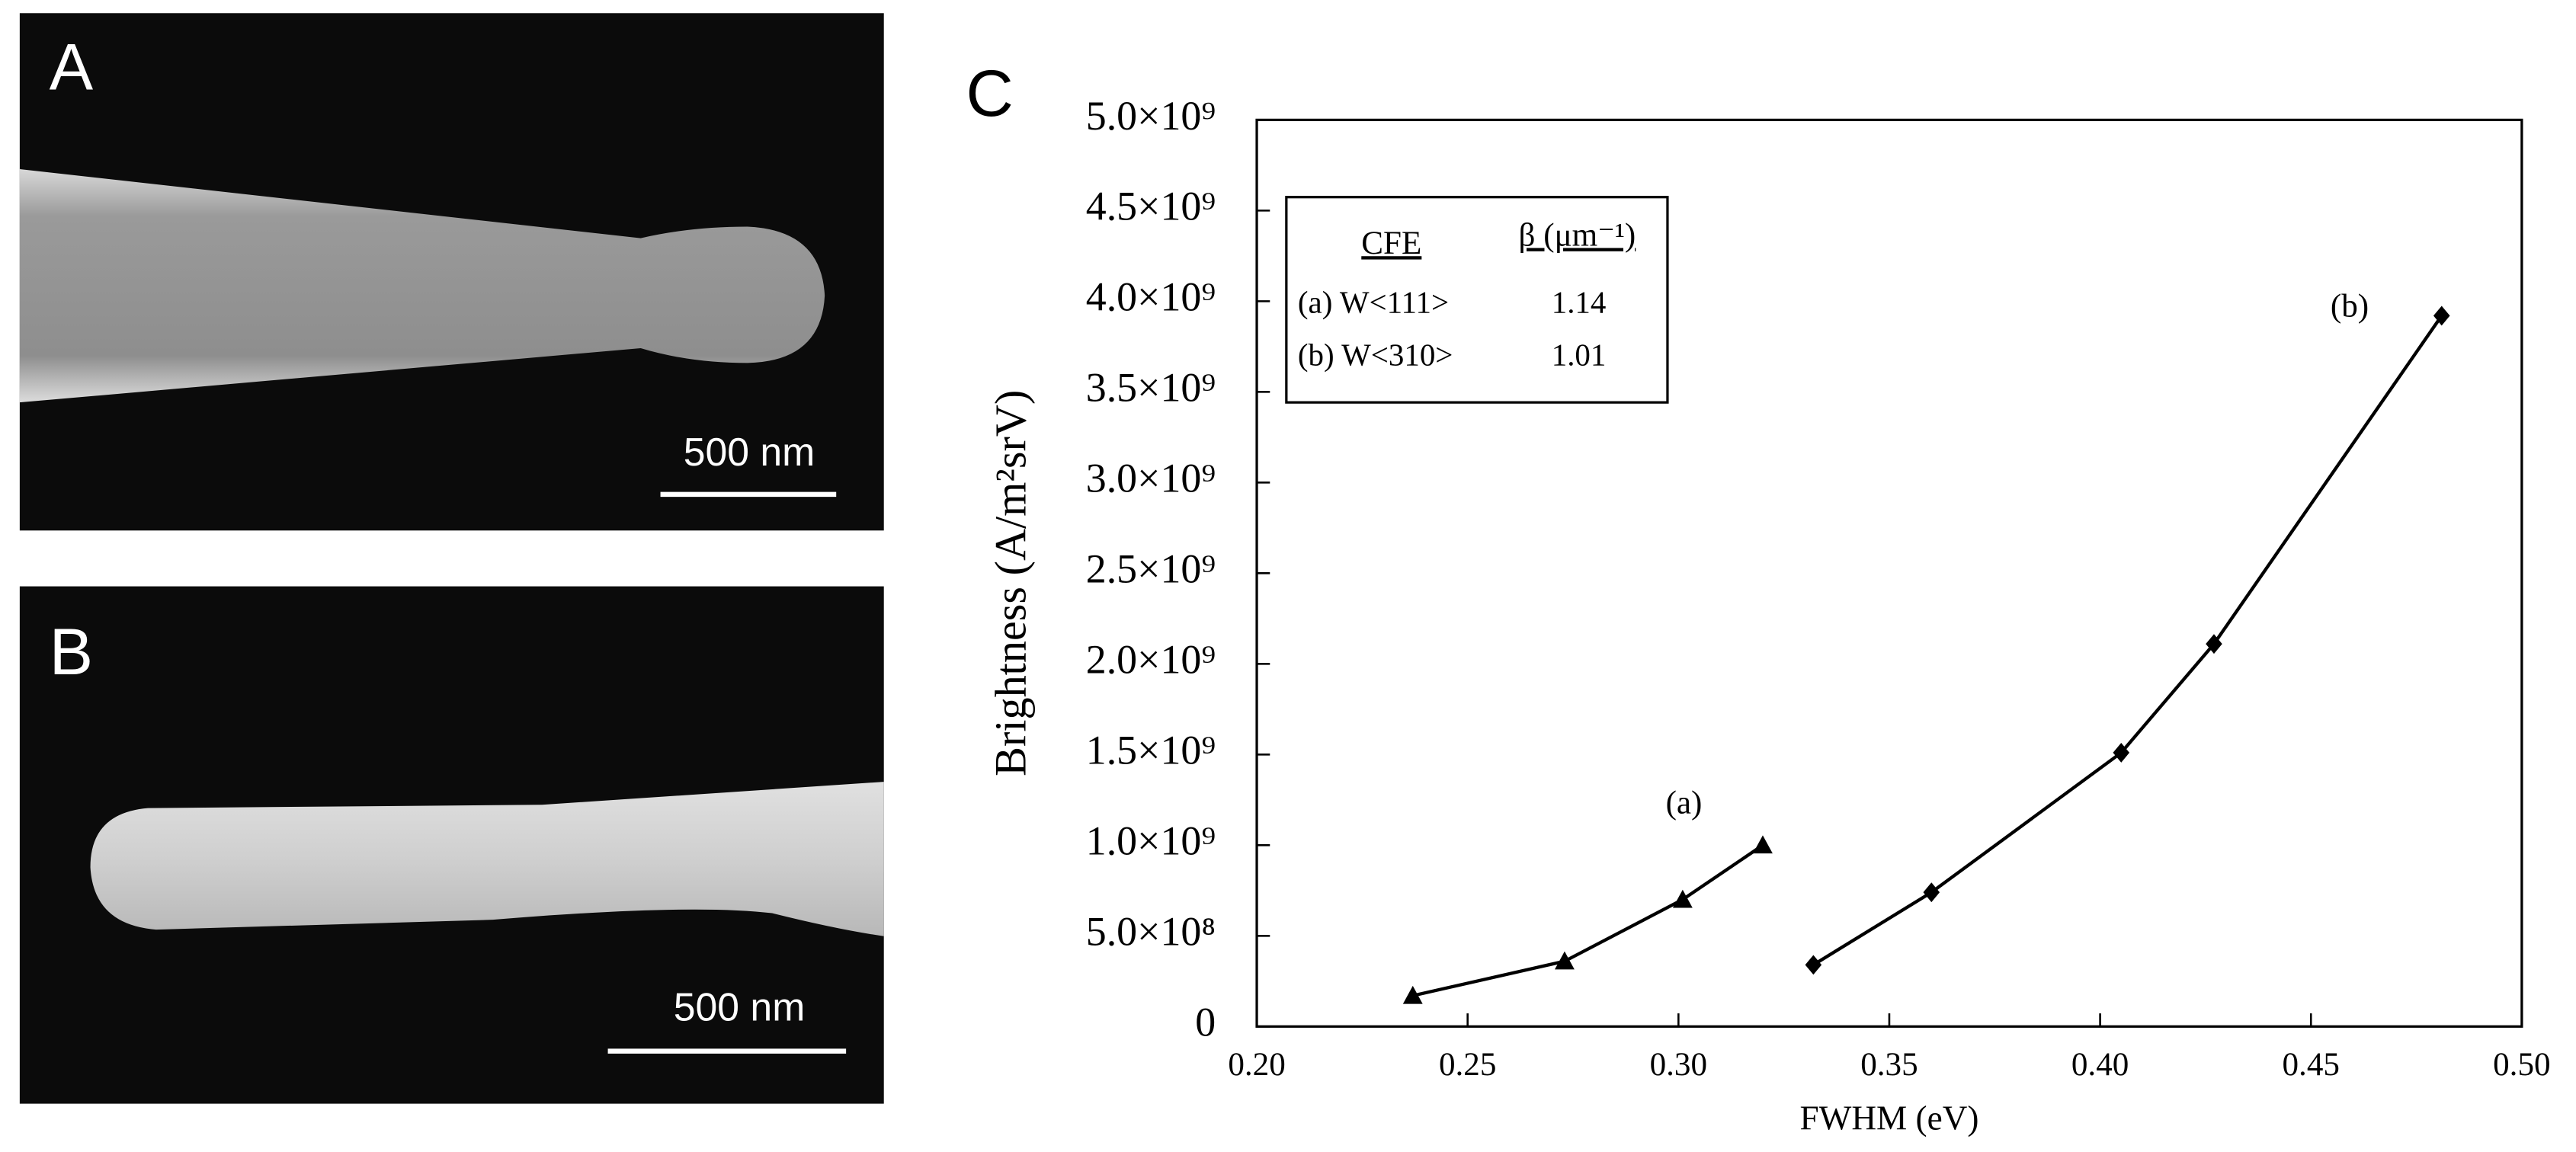 The image size is (2576, 1152). Describe the element at coordinates (1151, 750) in the screenshot. I see `y-tick-label: 1.5×10⁹` at that location.